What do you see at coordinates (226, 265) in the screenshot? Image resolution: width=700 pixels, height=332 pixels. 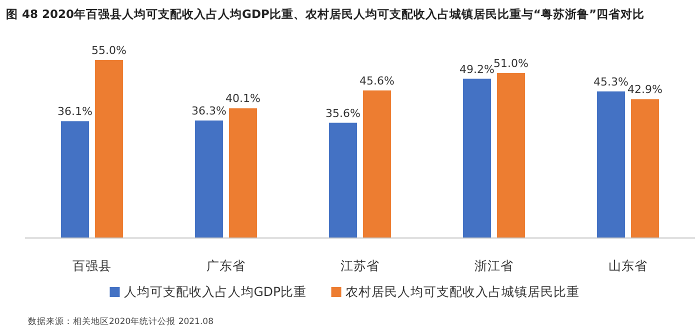 I see `x-tick-label: 广东省` at bounding box center [226, 265].